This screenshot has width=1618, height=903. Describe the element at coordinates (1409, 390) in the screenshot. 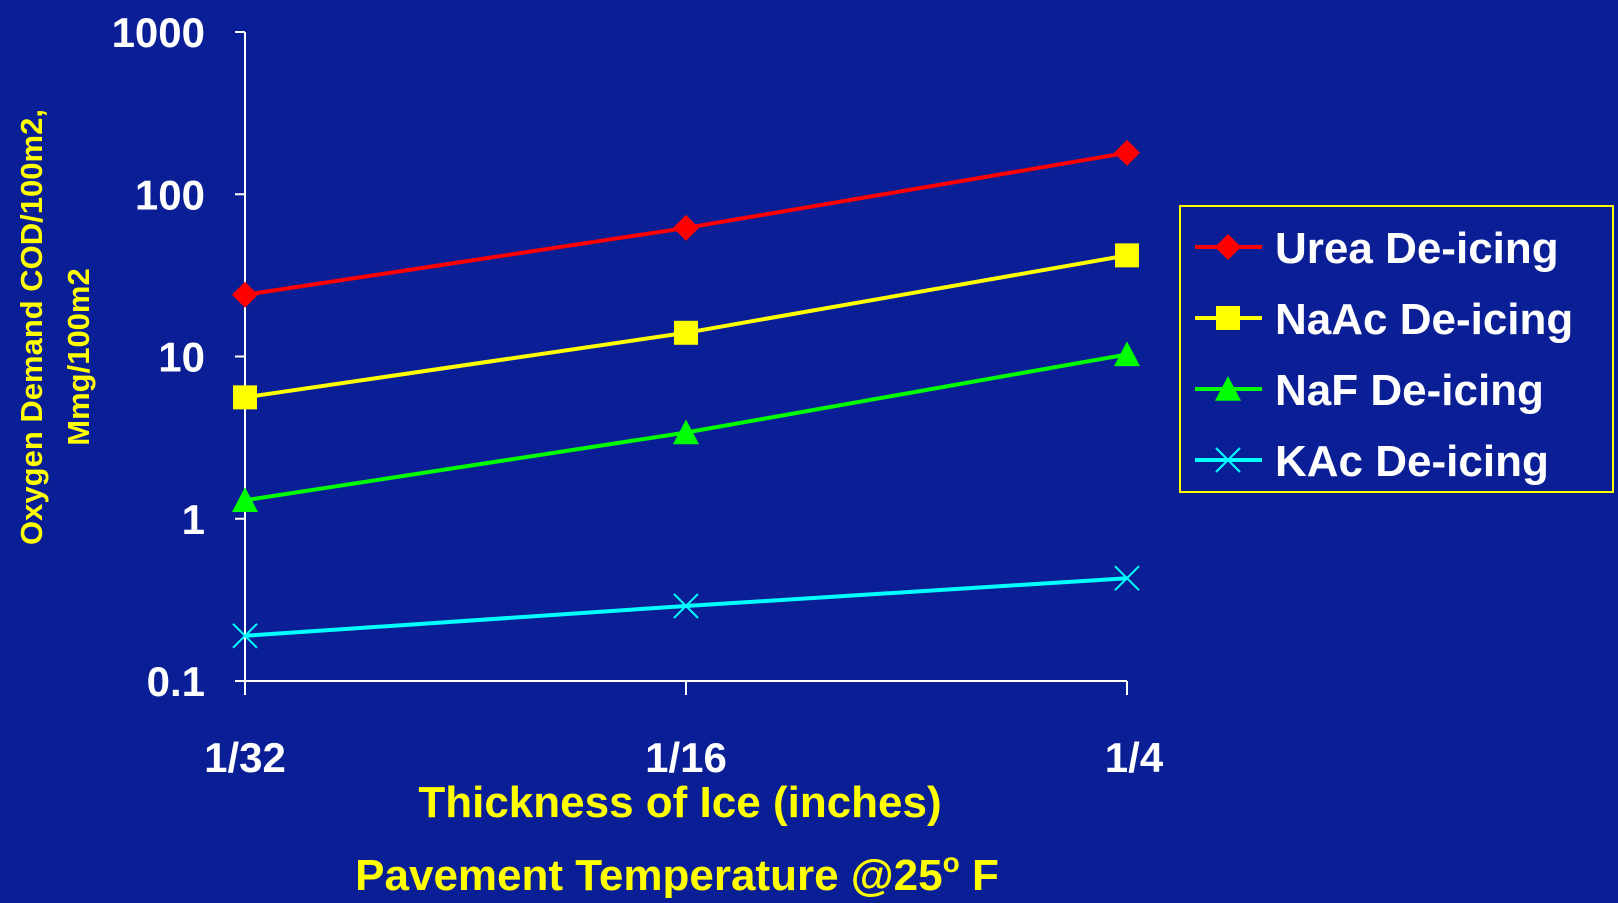

I see `legend-label: NaF De-icing` at that location.